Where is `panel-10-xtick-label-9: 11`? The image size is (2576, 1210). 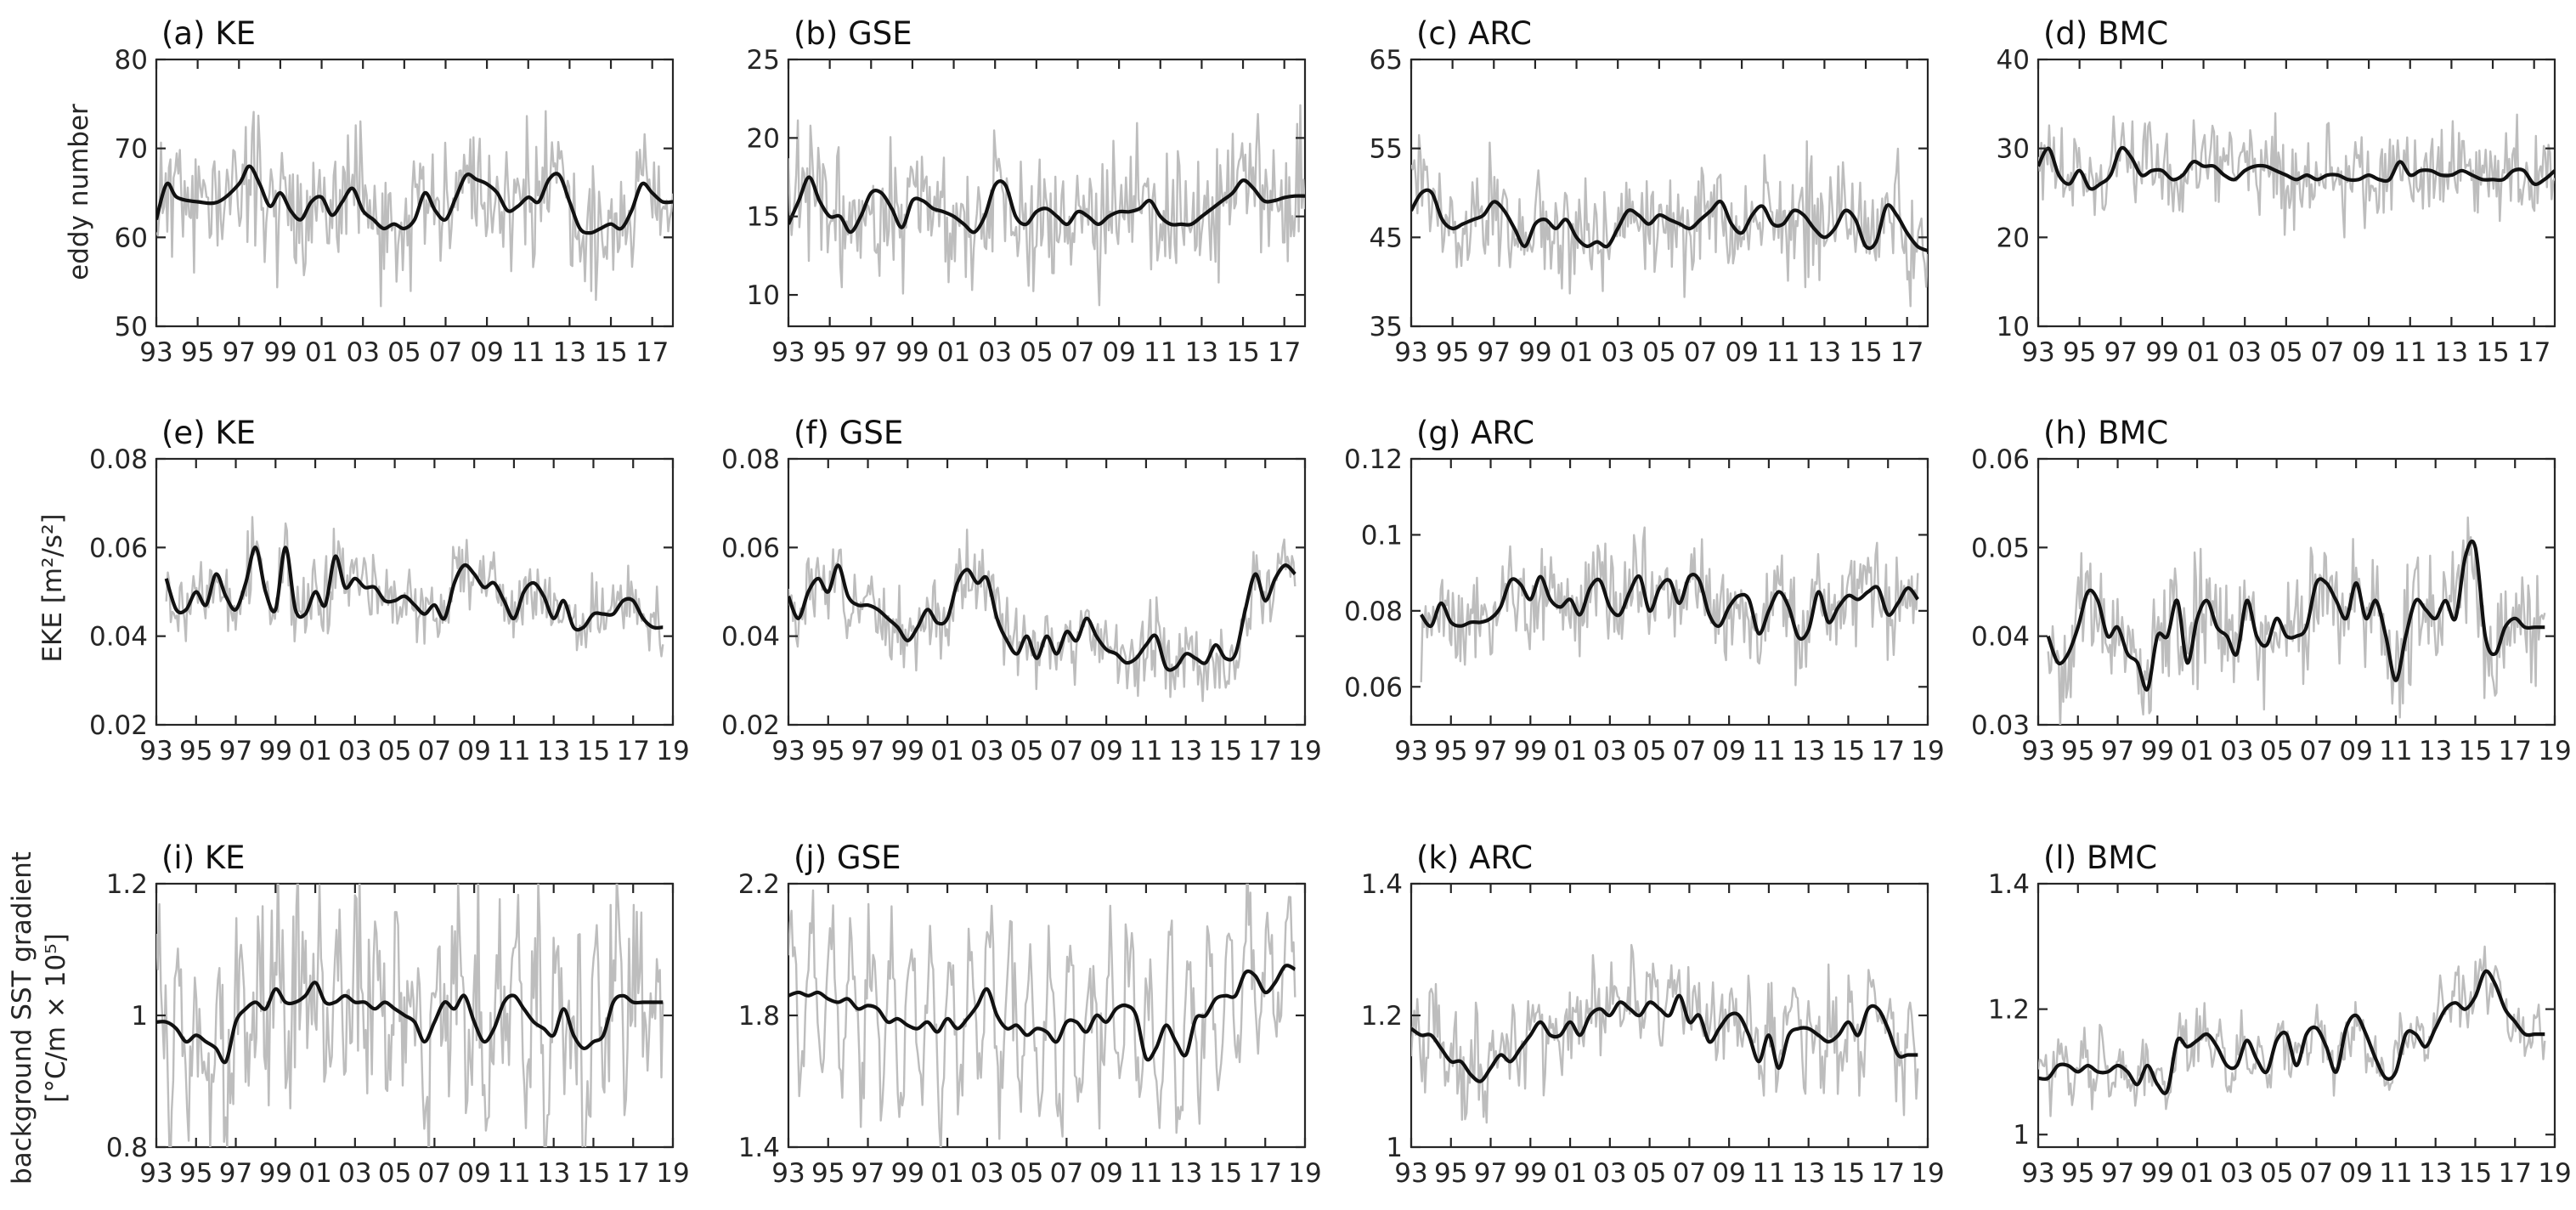
panel-10-xtick-label-9: 11 is located at coordinates (1145, 1173).